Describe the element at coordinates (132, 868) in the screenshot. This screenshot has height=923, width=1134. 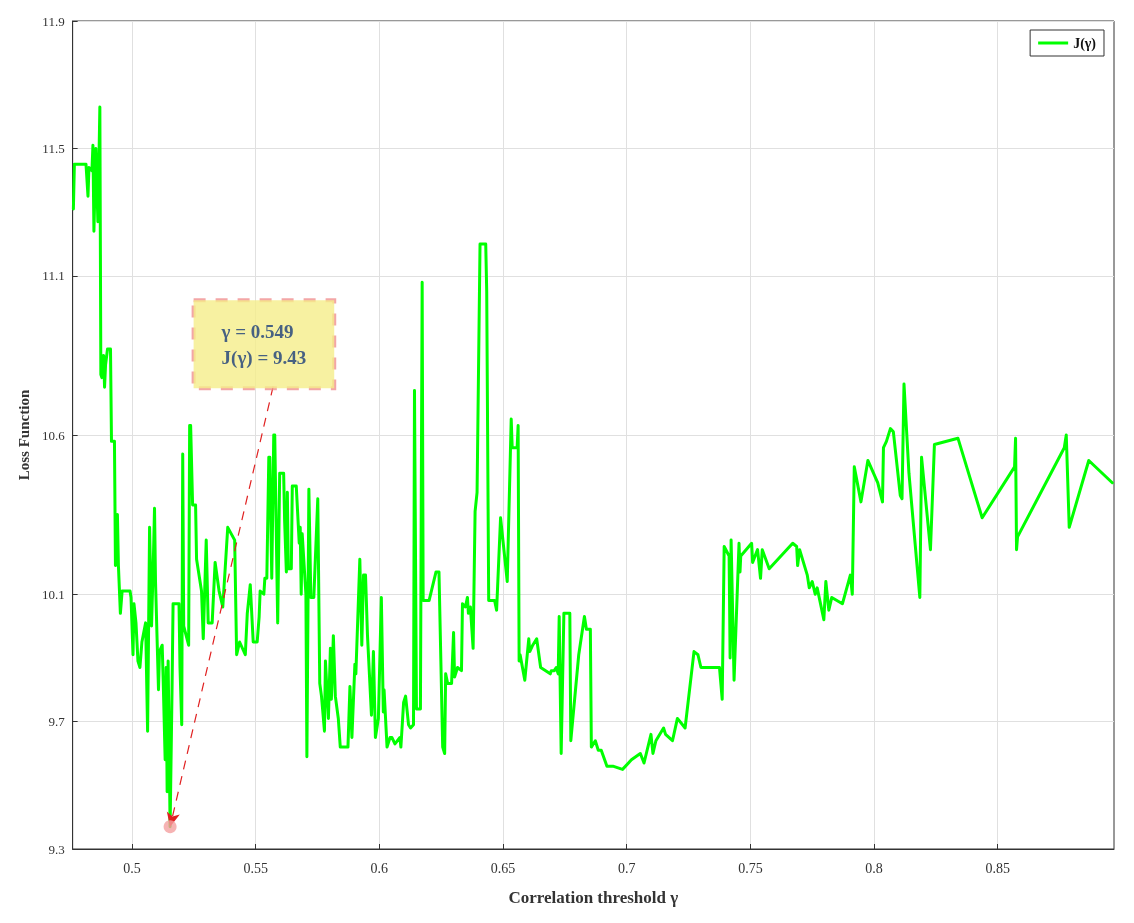
I see `x-tick-label: 0.5` at that location.